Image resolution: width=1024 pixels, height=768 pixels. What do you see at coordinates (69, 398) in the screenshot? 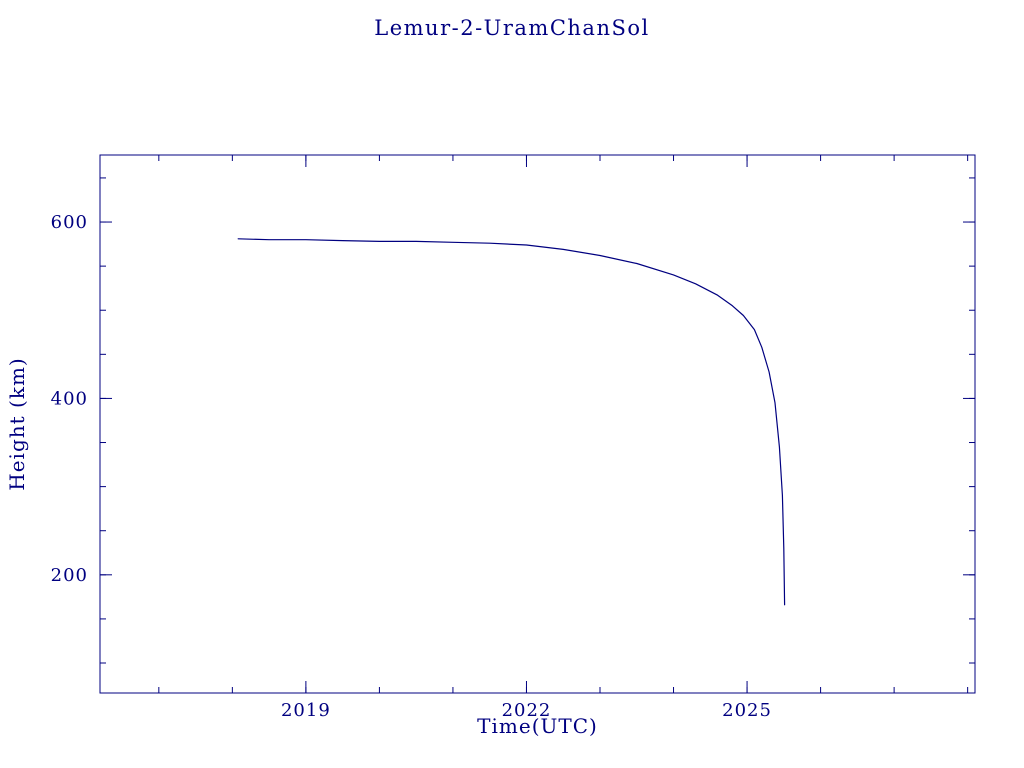
I see `y-tick-label: 400` at bounding box center [69, 398].